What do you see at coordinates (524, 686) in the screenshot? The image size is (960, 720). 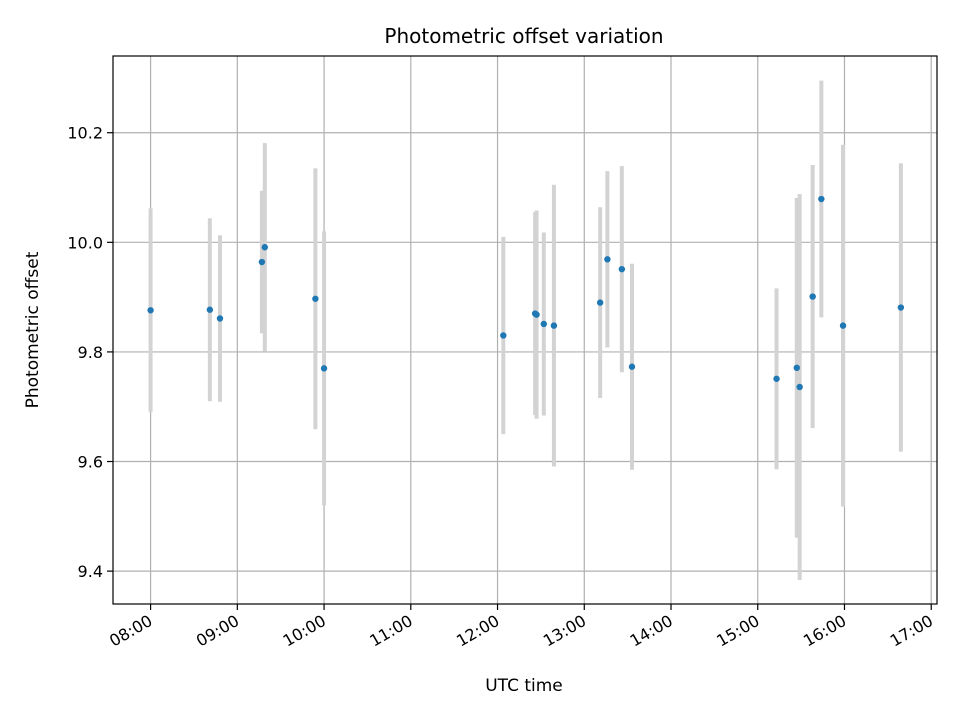 I see `x-axis-label: UTC time` at bounding box center [524, 686].